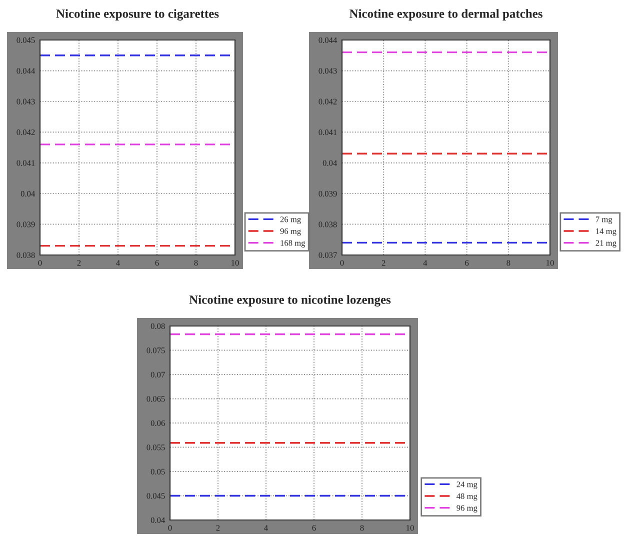 Image resolution: width=627 pixels, height=544 pixels. Describe the element at coordinates (290, 220) in the screenshot. I see `legend-label: 26 mg` at that location.